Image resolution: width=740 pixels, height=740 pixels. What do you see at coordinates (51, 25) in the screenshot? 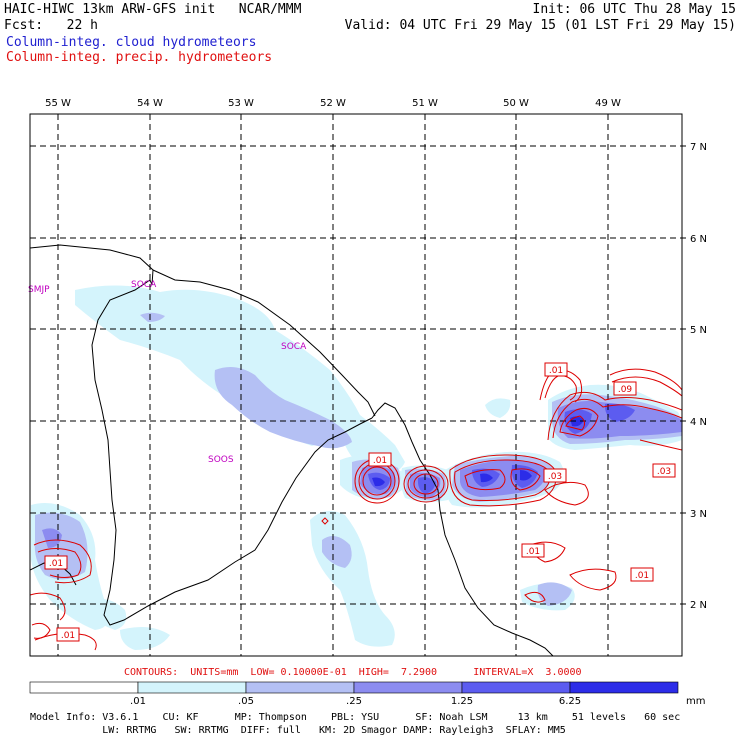
I see `forecast-hour: Fcst: 22 h` at bounding box center [51, 25].